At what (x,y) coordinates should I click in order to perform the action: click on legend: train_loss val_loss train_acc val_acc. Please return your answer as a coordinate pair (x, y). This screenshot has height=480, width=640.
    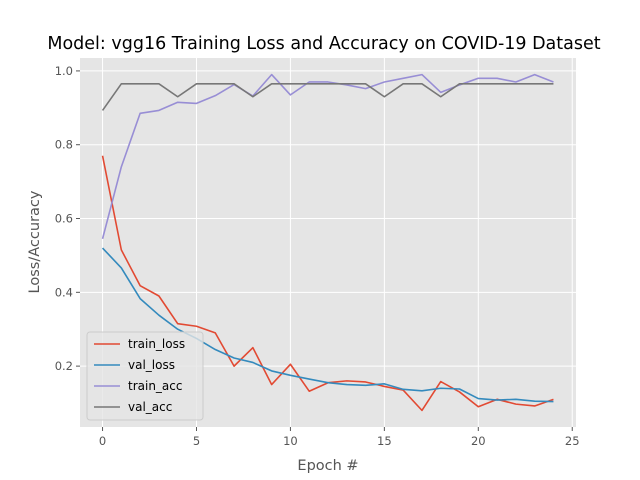
    Looking at the image, I should click on (145, 376).